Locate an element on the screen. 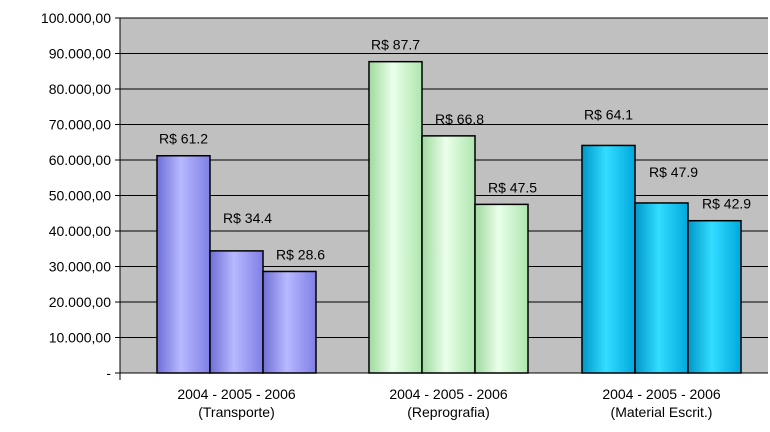 Image resolution: width=770 pixels, height=432 pixels. category-label: 2004 - 2005 - 2006 (Transporte) is located at coordinates (237, 403).